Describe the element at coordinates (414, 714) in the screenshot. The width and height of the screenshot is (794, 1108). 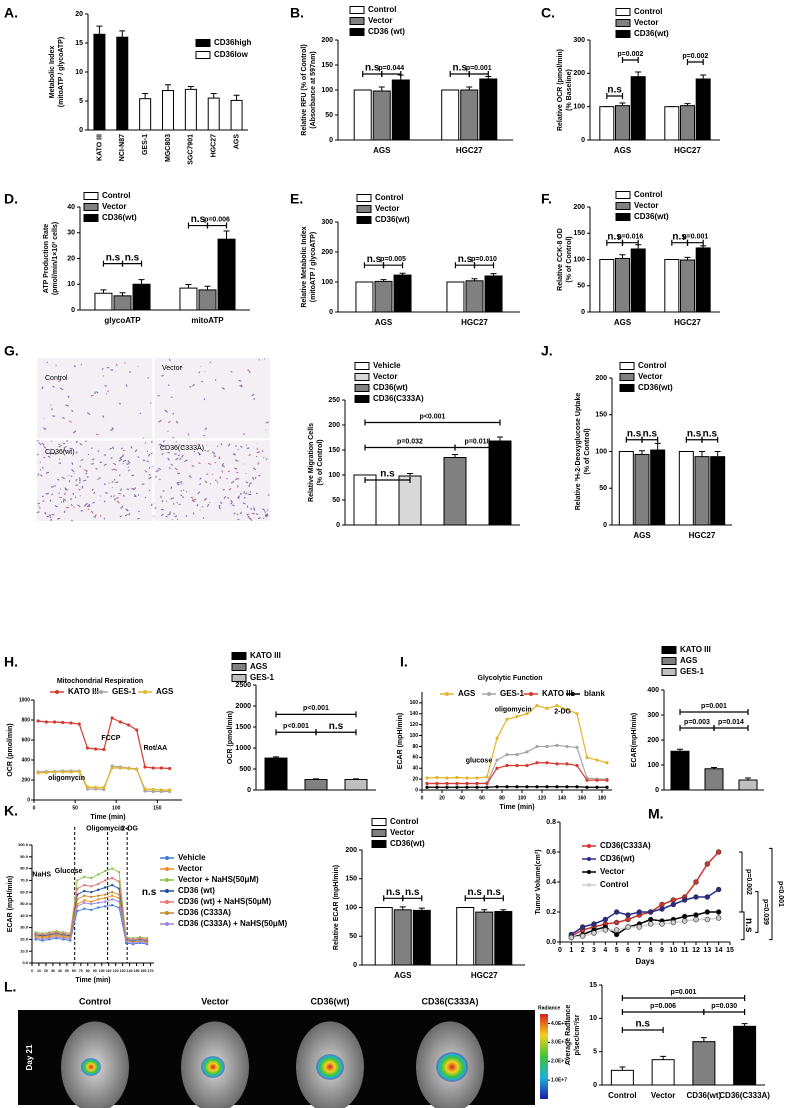
I see `y-tick-label: 140` at that location.